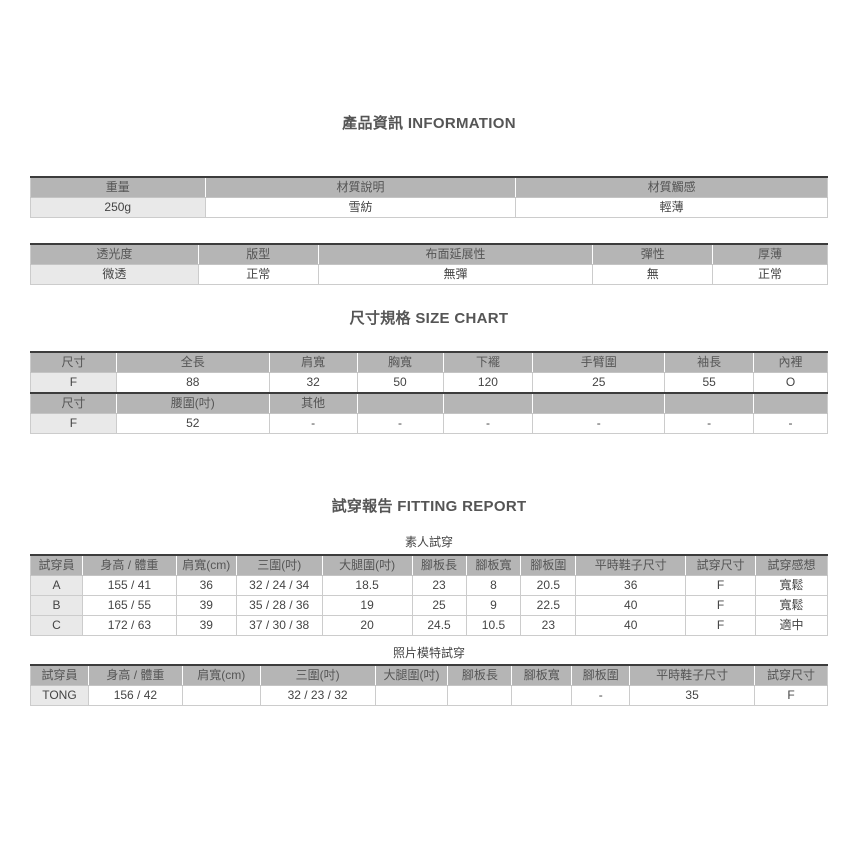  I want to click on header-cell: 試穿尺寸, so click(721, 565).